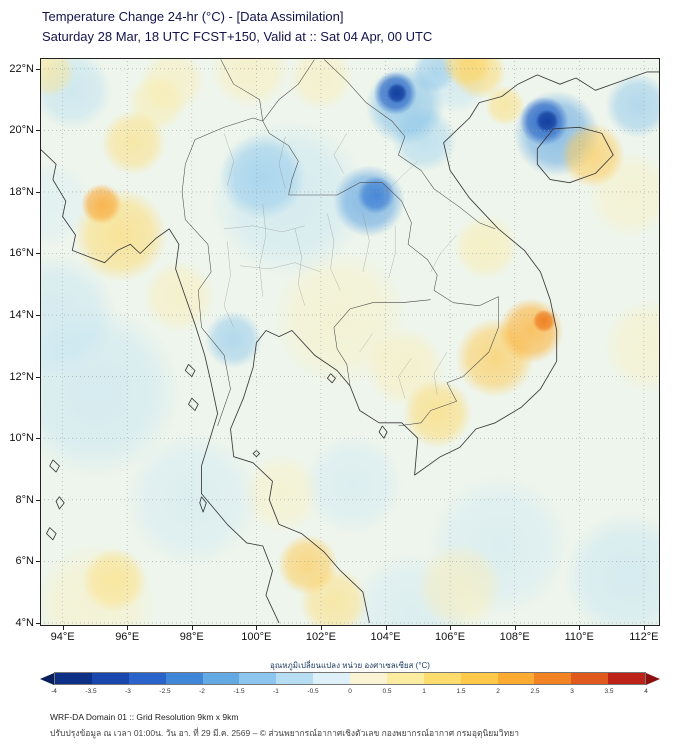  What do you see at coordinates (498, 691) in the screenshot?
I see `colorbar-tick-label: 2` at bounding box center [498, 691].